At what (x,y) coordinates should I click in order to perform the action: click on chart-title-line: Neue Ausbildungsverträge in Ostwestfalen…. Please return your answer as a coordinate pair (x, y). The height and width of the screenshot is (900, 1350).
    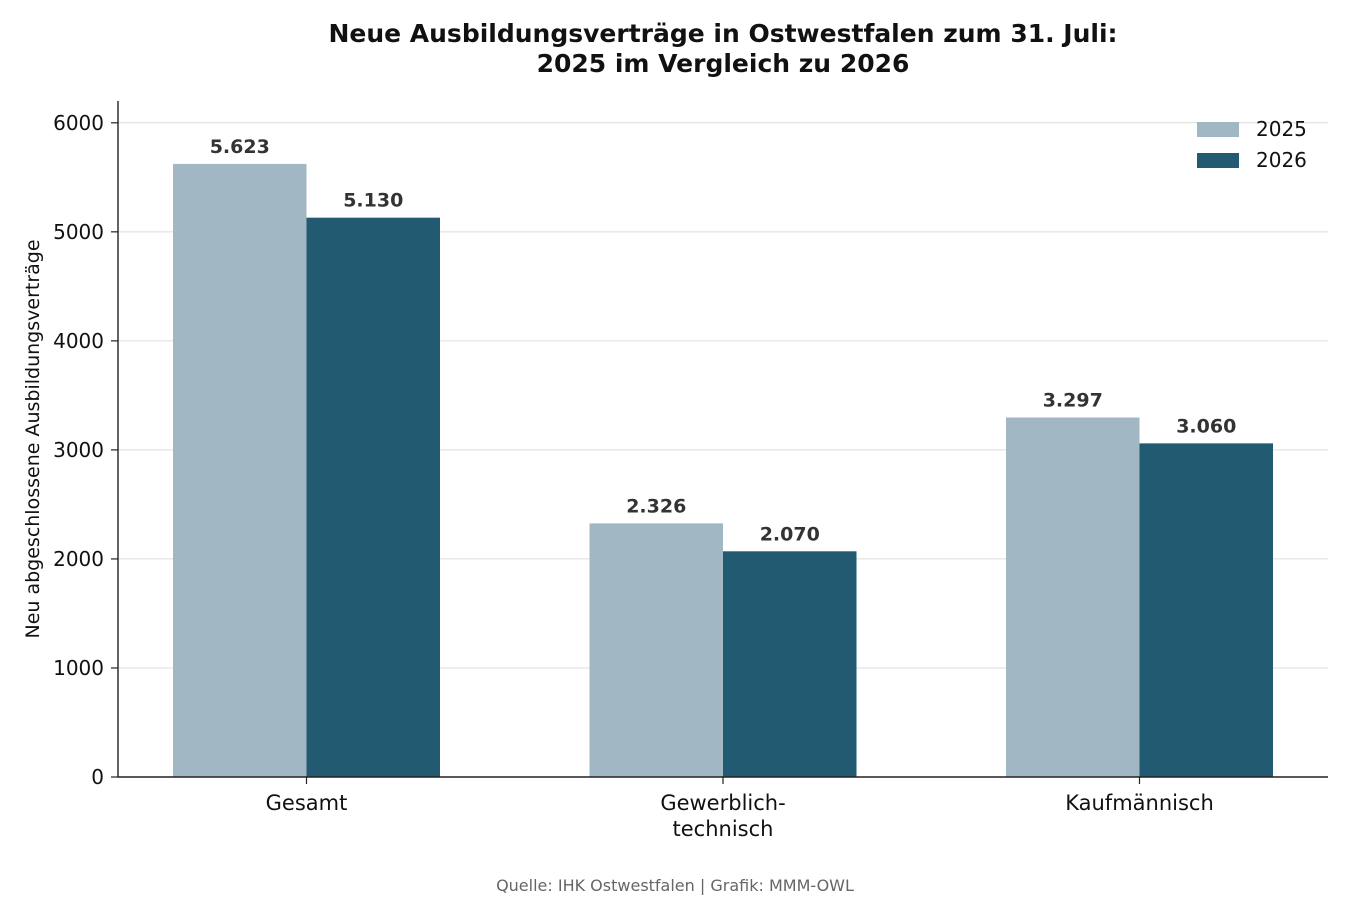
    Looking at the image, I should click on (722, 33).